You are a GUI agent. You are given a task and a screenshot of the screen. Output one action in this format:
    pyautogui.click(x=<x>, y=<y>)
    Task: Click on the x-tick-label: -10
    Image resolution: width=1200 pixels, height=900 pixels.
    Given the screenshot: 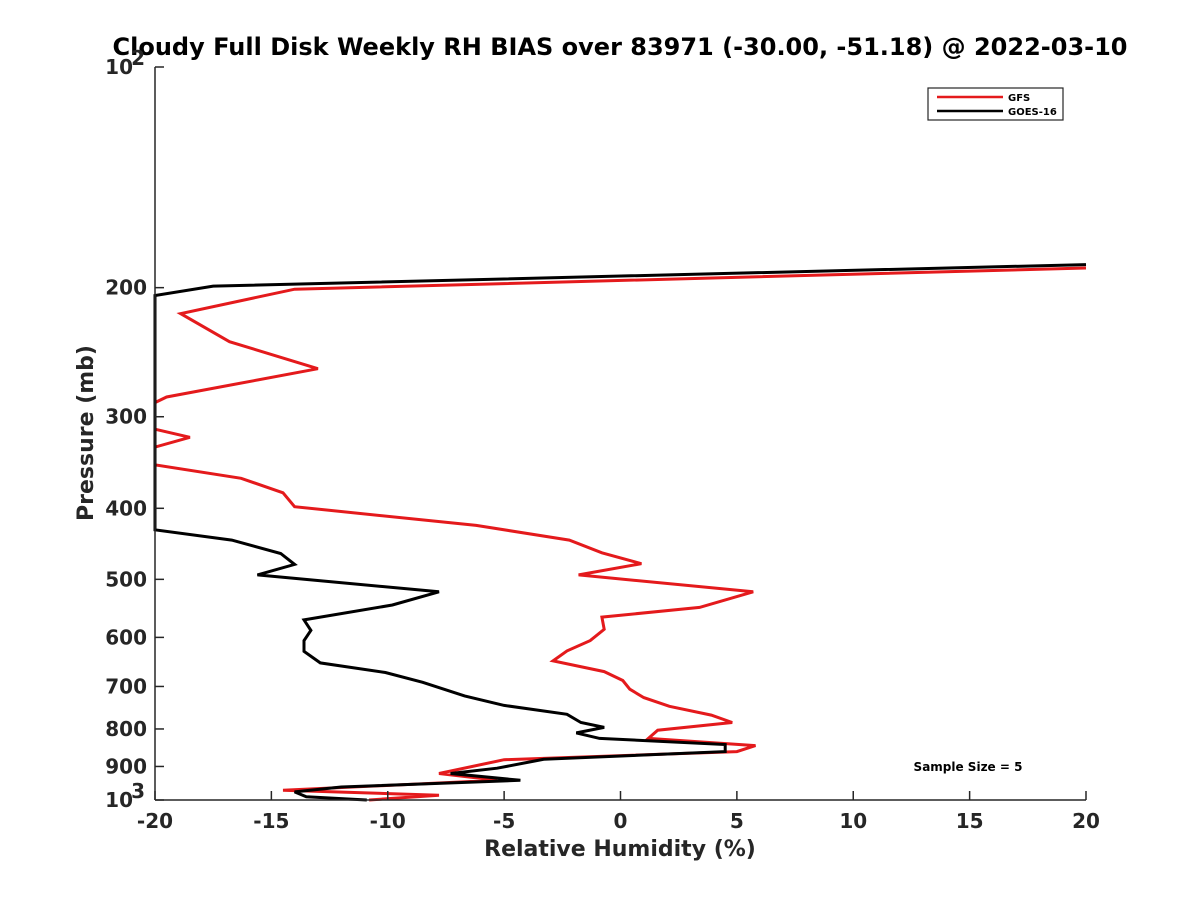 What is the action you would take?
    pyautogui.click(x=388, y=821)
    